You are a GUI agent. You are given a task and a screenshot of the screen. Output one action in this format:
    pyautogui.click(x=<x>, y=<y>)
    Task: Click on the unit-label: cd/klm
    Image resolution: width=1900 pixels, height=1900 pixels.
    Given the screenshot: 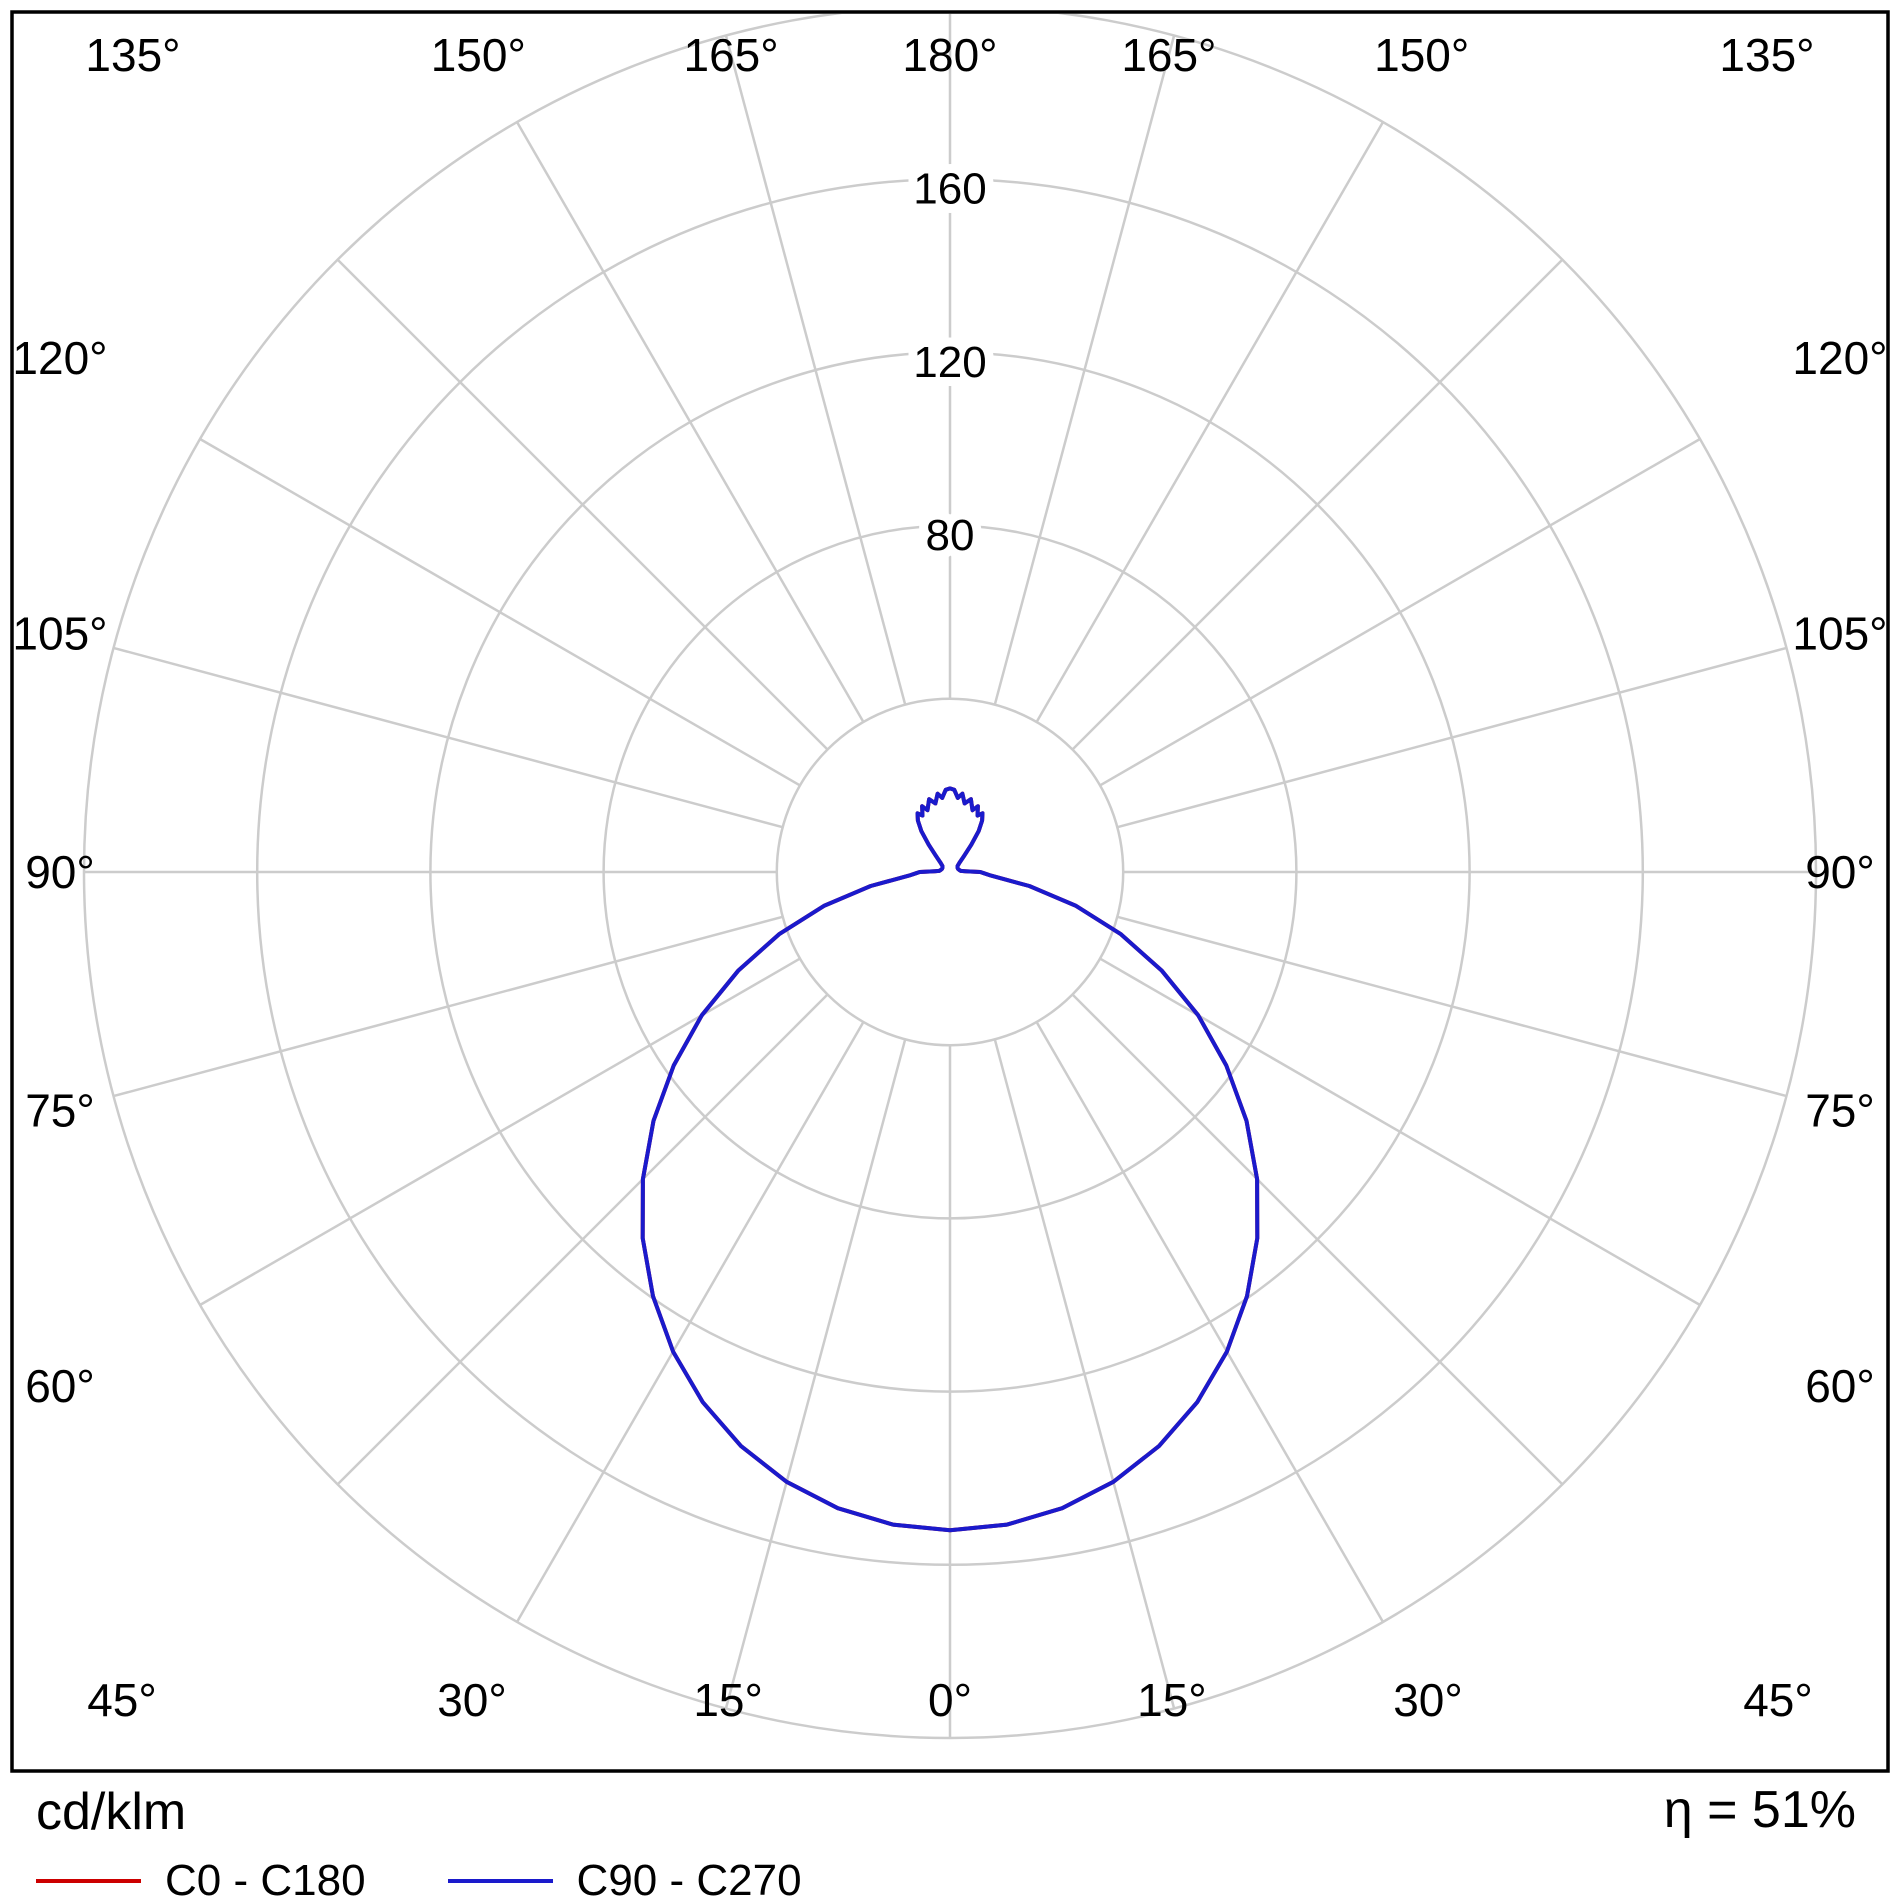 What is the action you would take?
    pyautogui.click(x=111, y=1812)
    